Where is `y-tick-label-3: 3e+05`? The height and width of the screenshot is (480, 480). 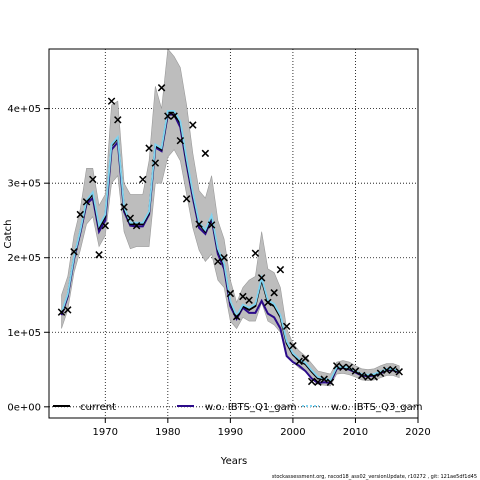
y-tick-label-3: 3e+05 is located at coordinates (24, 184).